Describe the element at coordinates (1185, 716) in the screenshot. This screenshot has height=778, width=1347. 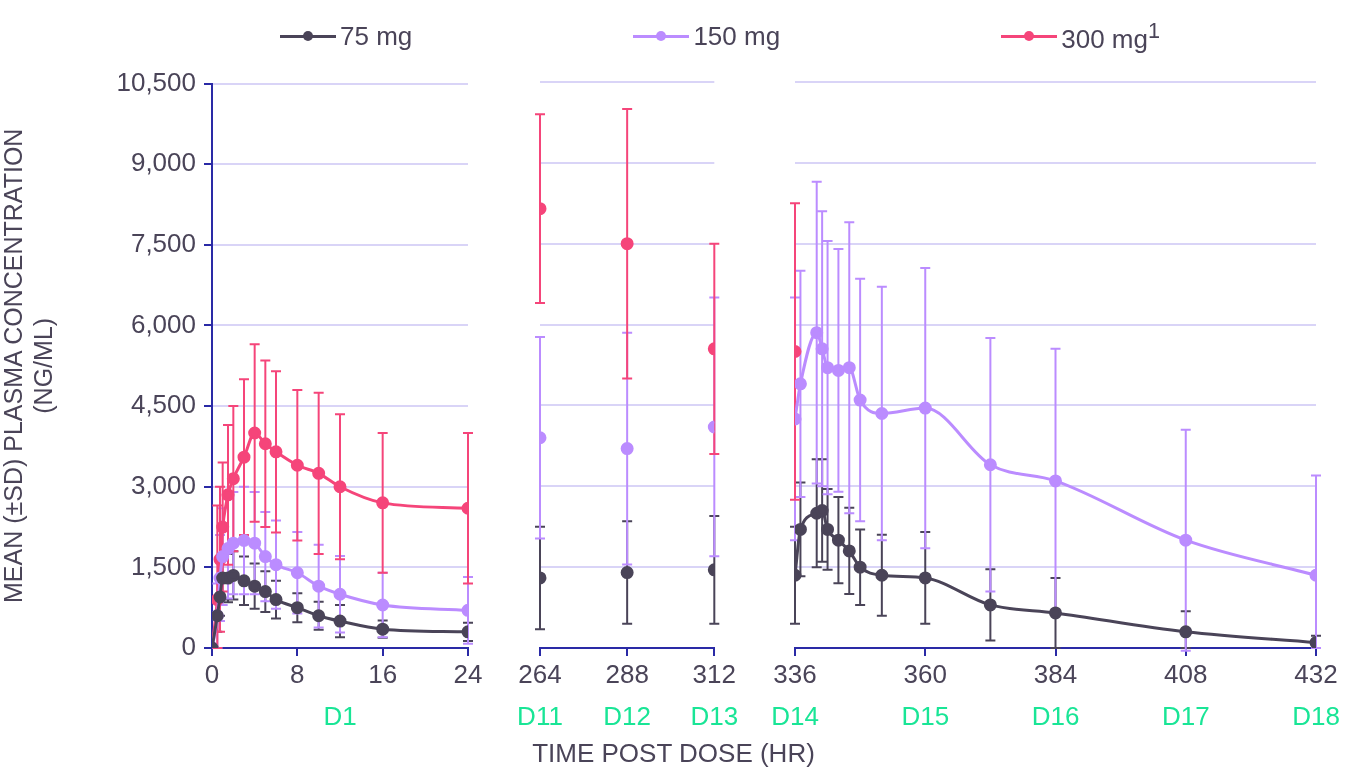
I see `text: D17` at that location.